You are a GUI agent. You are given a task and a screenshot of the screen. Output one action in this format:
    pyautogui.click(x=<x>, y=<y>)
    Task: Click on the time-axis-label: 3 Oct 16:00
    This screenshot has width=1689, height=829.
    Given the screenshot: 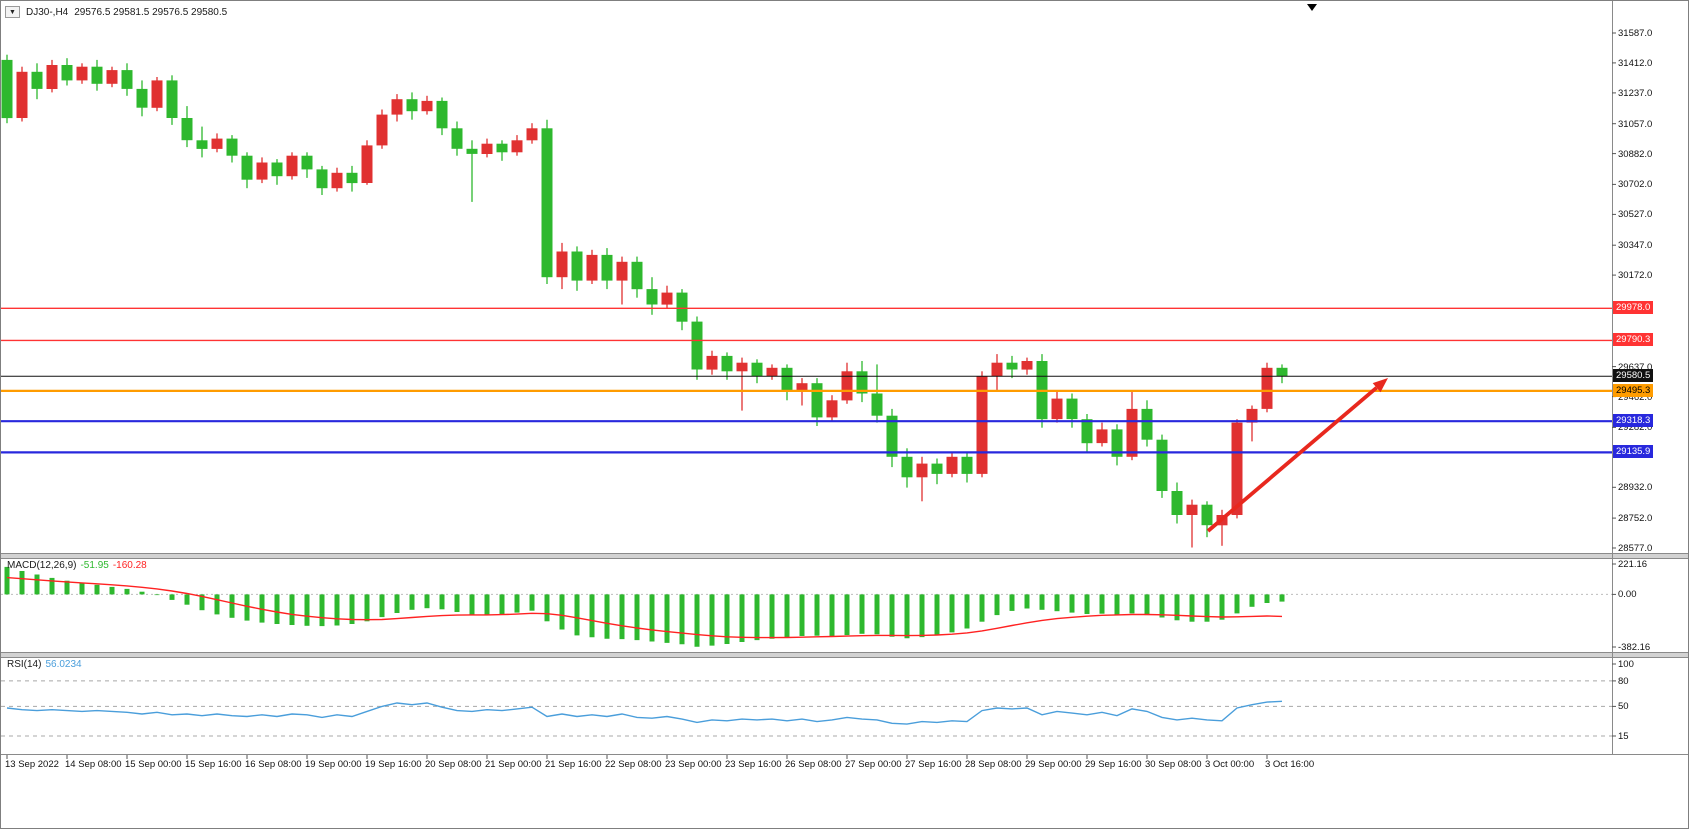 What is the action you would take?
    pyautogui.click(x=1290, y=764)
    